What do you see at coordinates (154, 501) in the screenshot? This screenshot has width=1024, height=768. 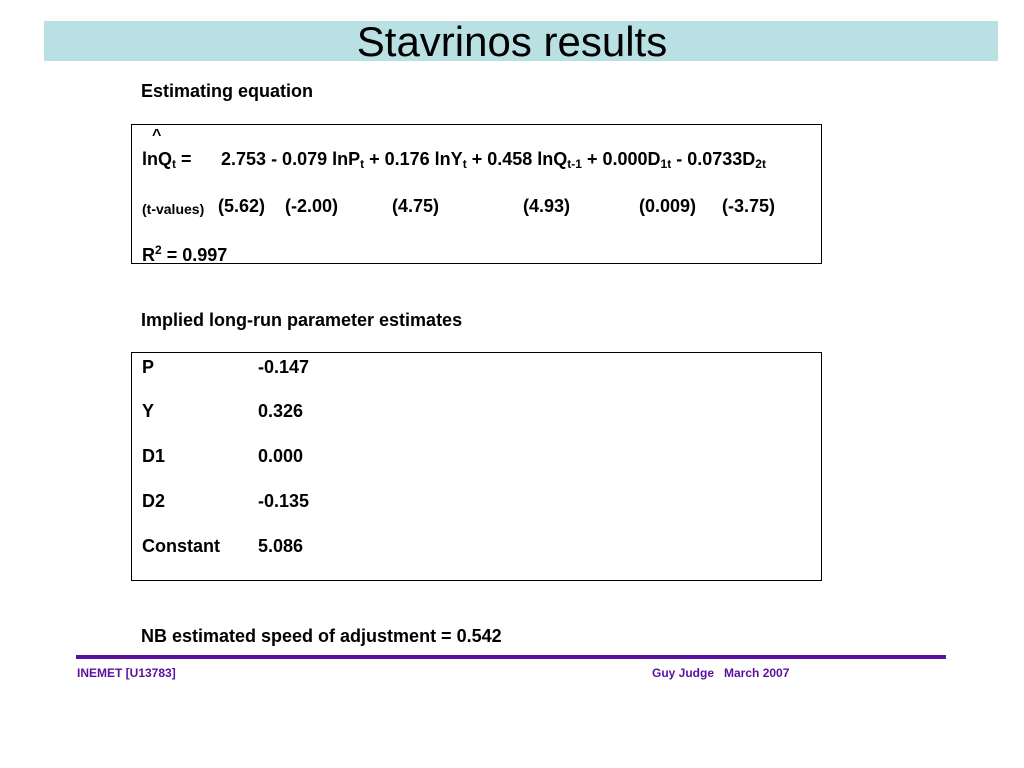 I see `param-name: D2` at bounding box center [154, 501].